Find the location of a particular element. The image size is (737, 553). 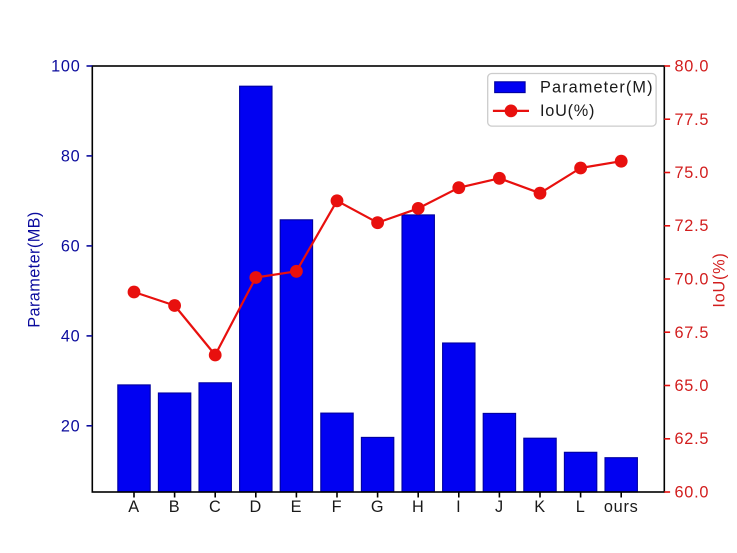

svg-text: 65.0 is located at coordinates (692, 386).